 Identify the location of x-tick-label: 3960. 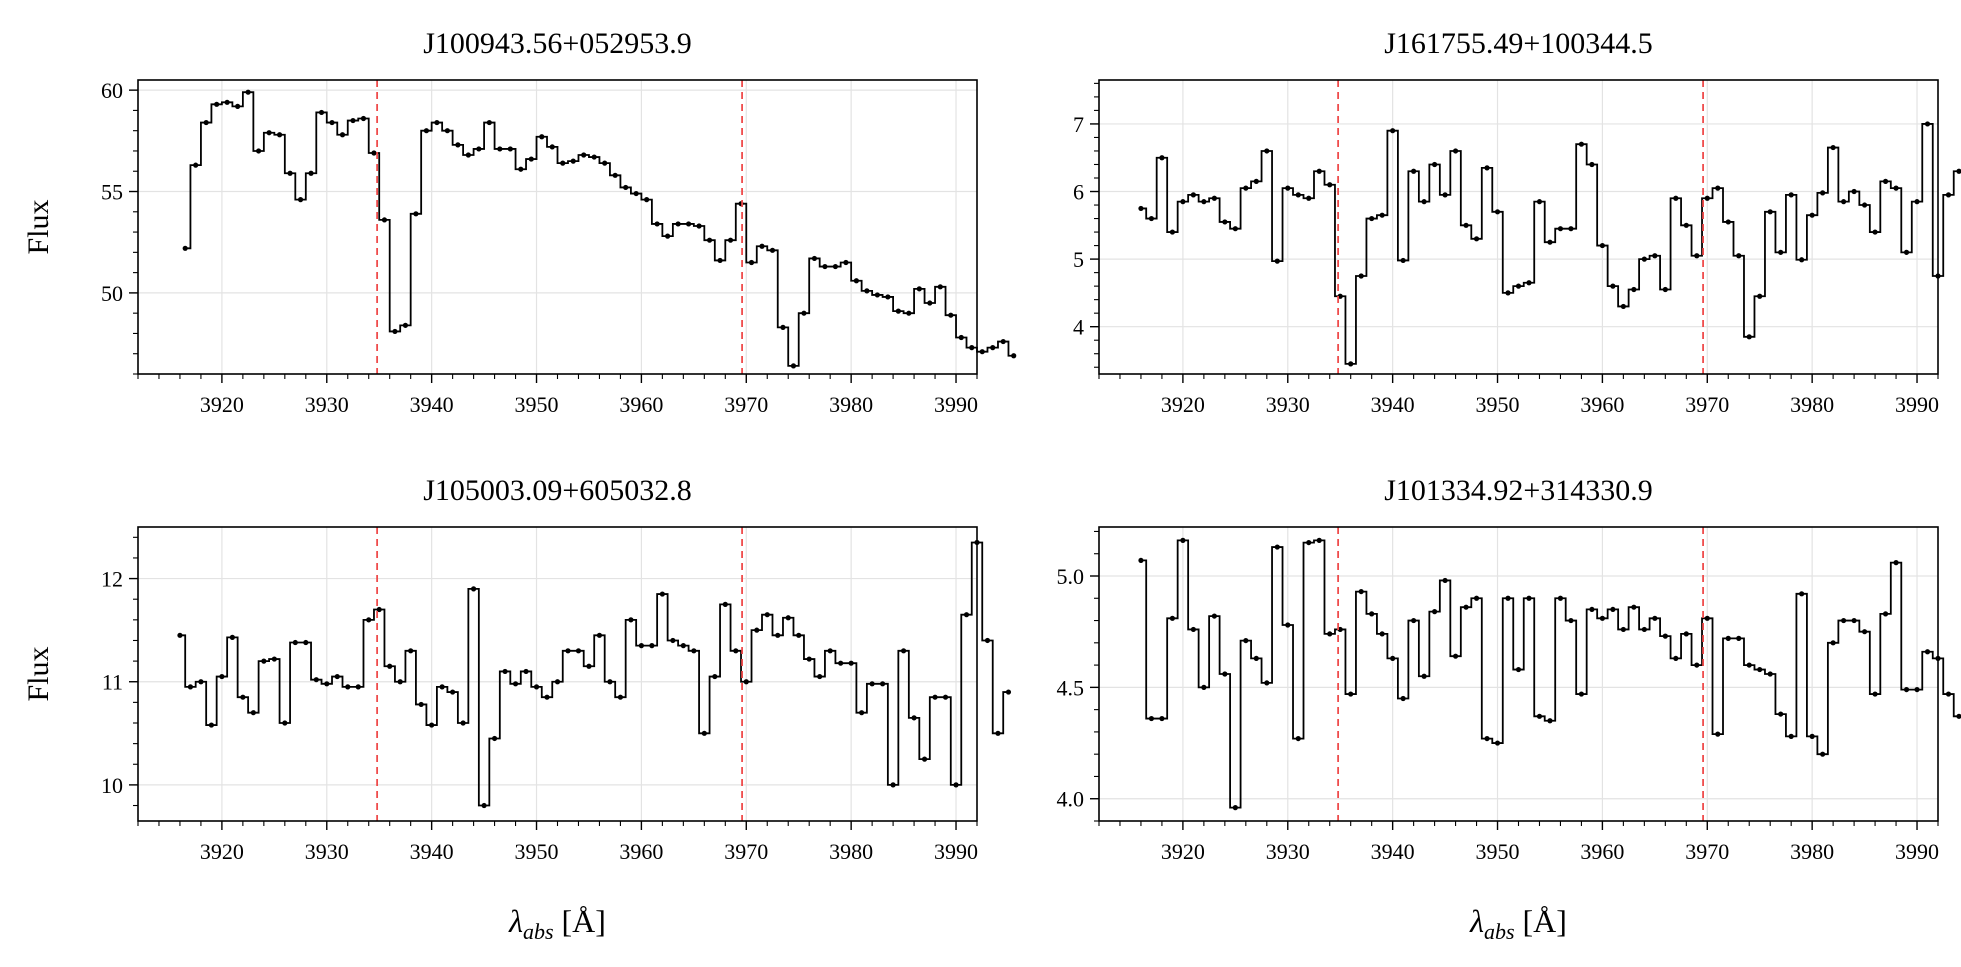
(1602, 851).